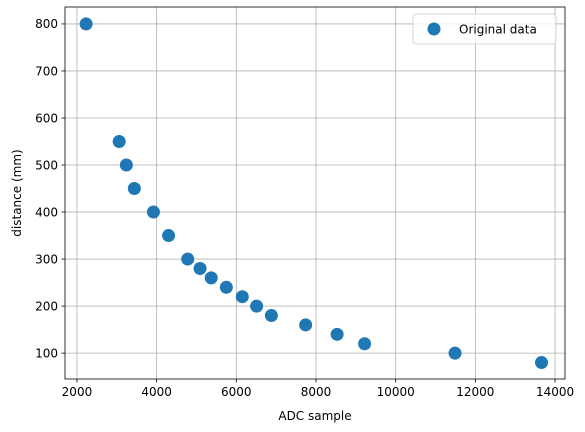  Describe the element at coordinates (314, 416) in the screenshot. I see `x-axis-label: ADC sample` at that location.